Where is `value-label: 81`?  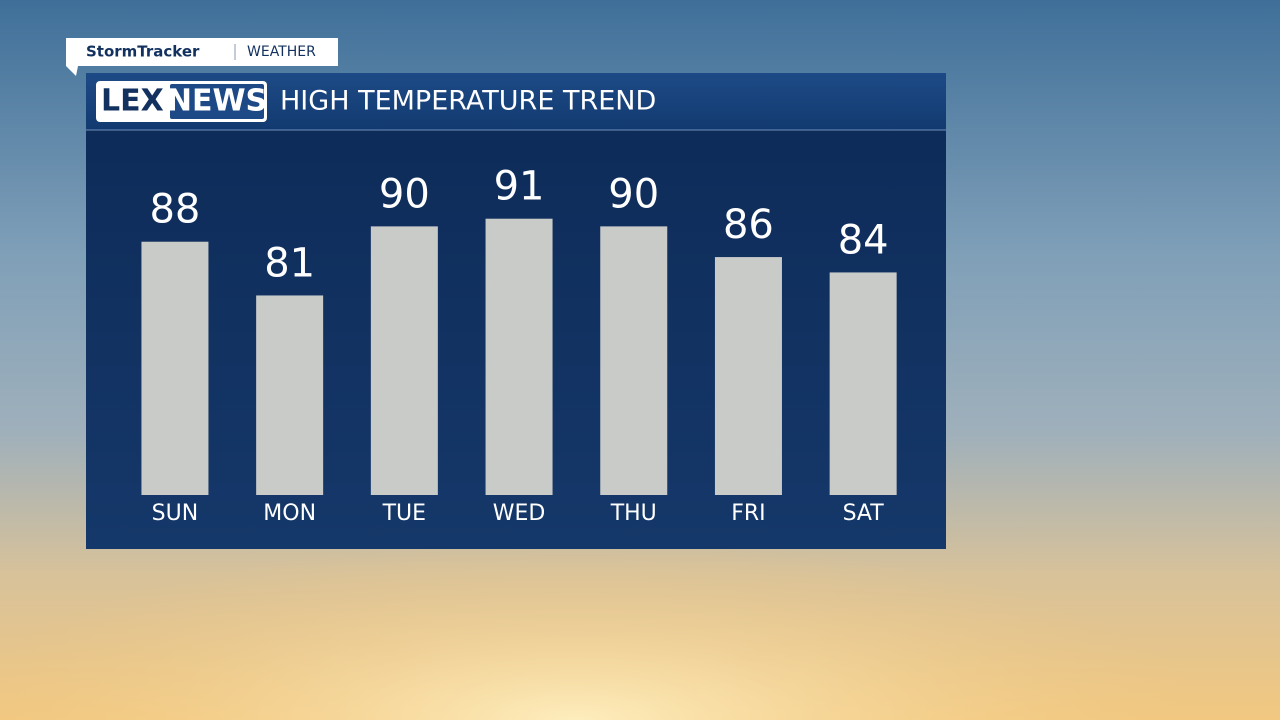 value-label: 81 is located at coordinates (289, 263).